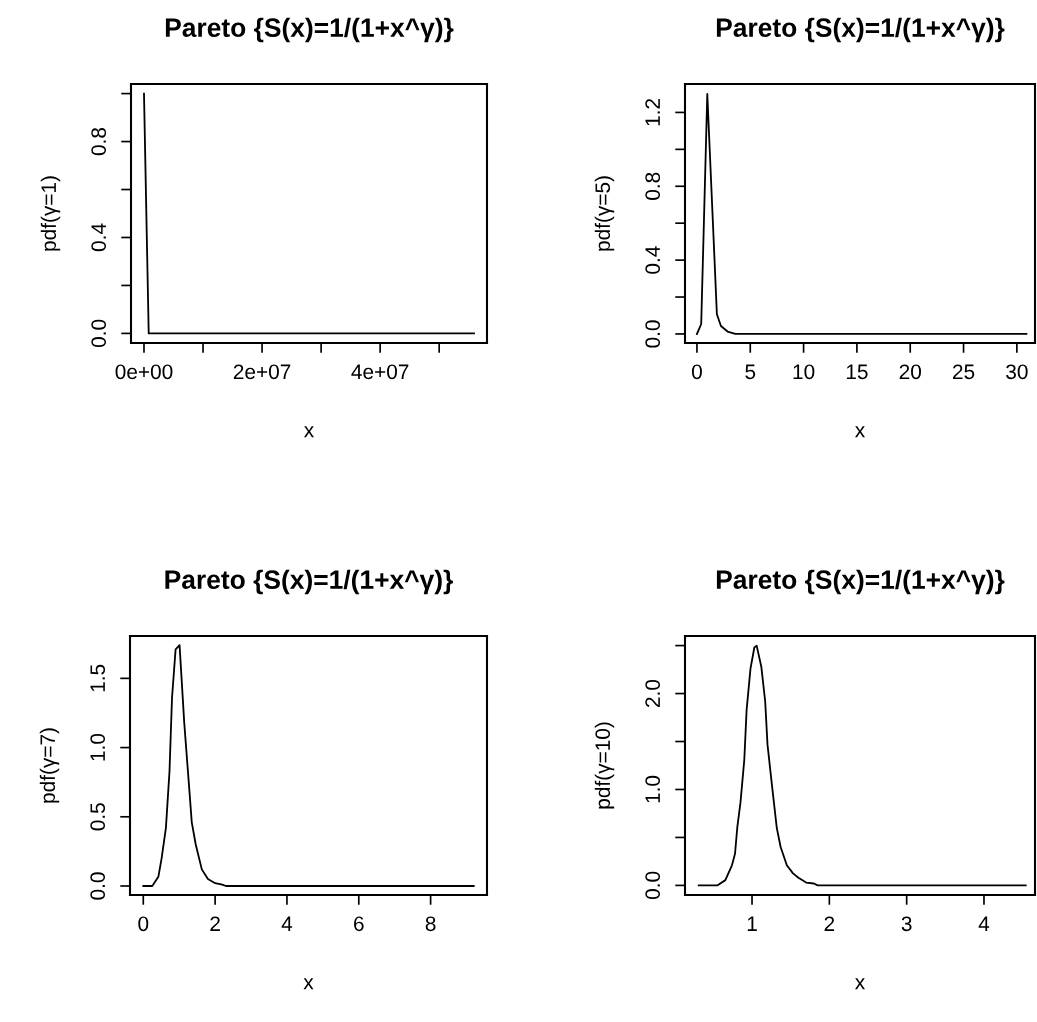  What do you see at coordinates (604, 213) in the screenshot?
I see `y-axis-title: pdf(γ=5)` at bounding box center [604, 213].